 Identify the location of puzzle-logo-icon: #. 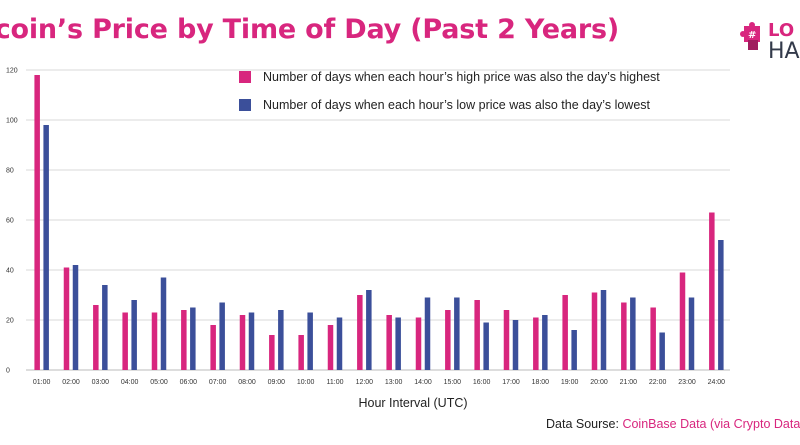
(750, 36).